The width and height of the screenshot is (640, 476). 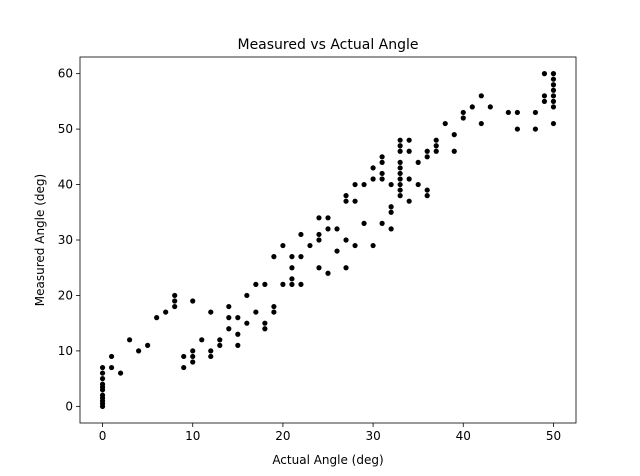 I want to click on y-tick-label: 30, so click(x=65, y=240).